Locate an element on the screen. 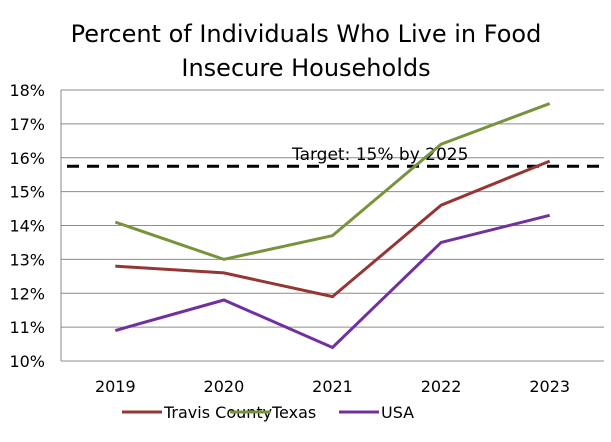 This screenshot has width=611, height=442. x-tick-label: 2021 is located at coordinates (332, 386).